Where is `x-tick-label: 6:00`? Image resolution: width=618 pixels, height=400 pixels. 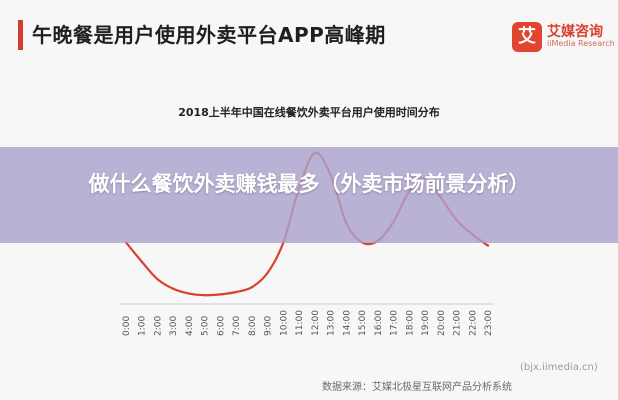 x-tick-label: 6:00 is located at coordinates (221, 326).